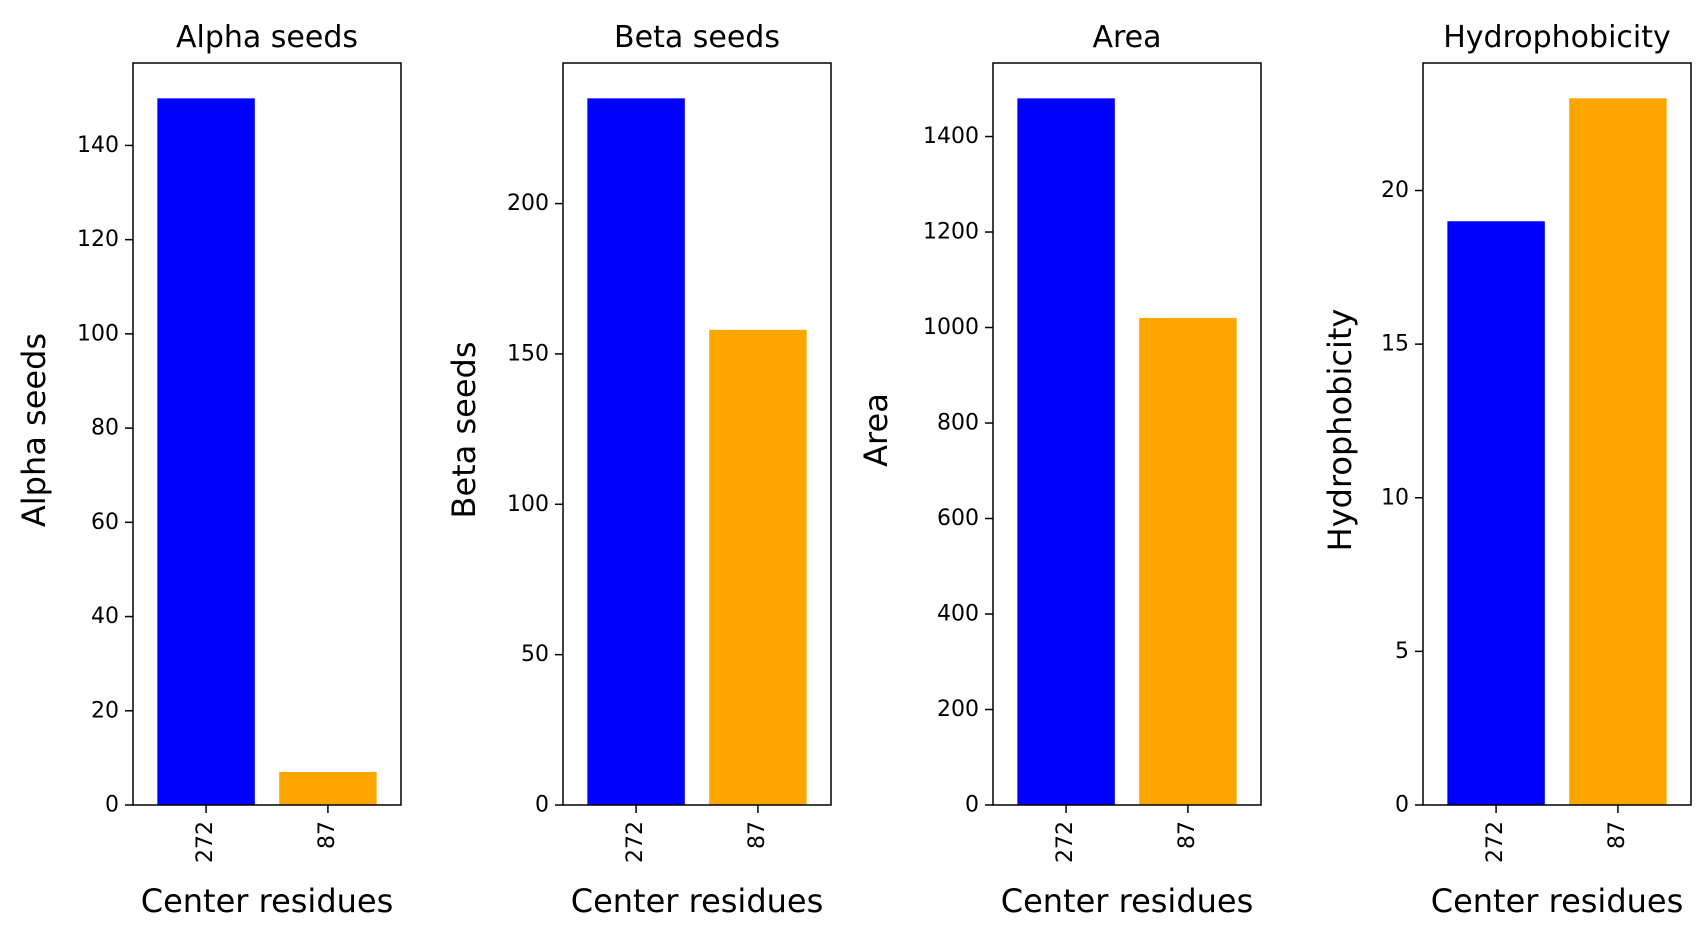  I want to click on y-axis-label: Area, so click(876, 430).